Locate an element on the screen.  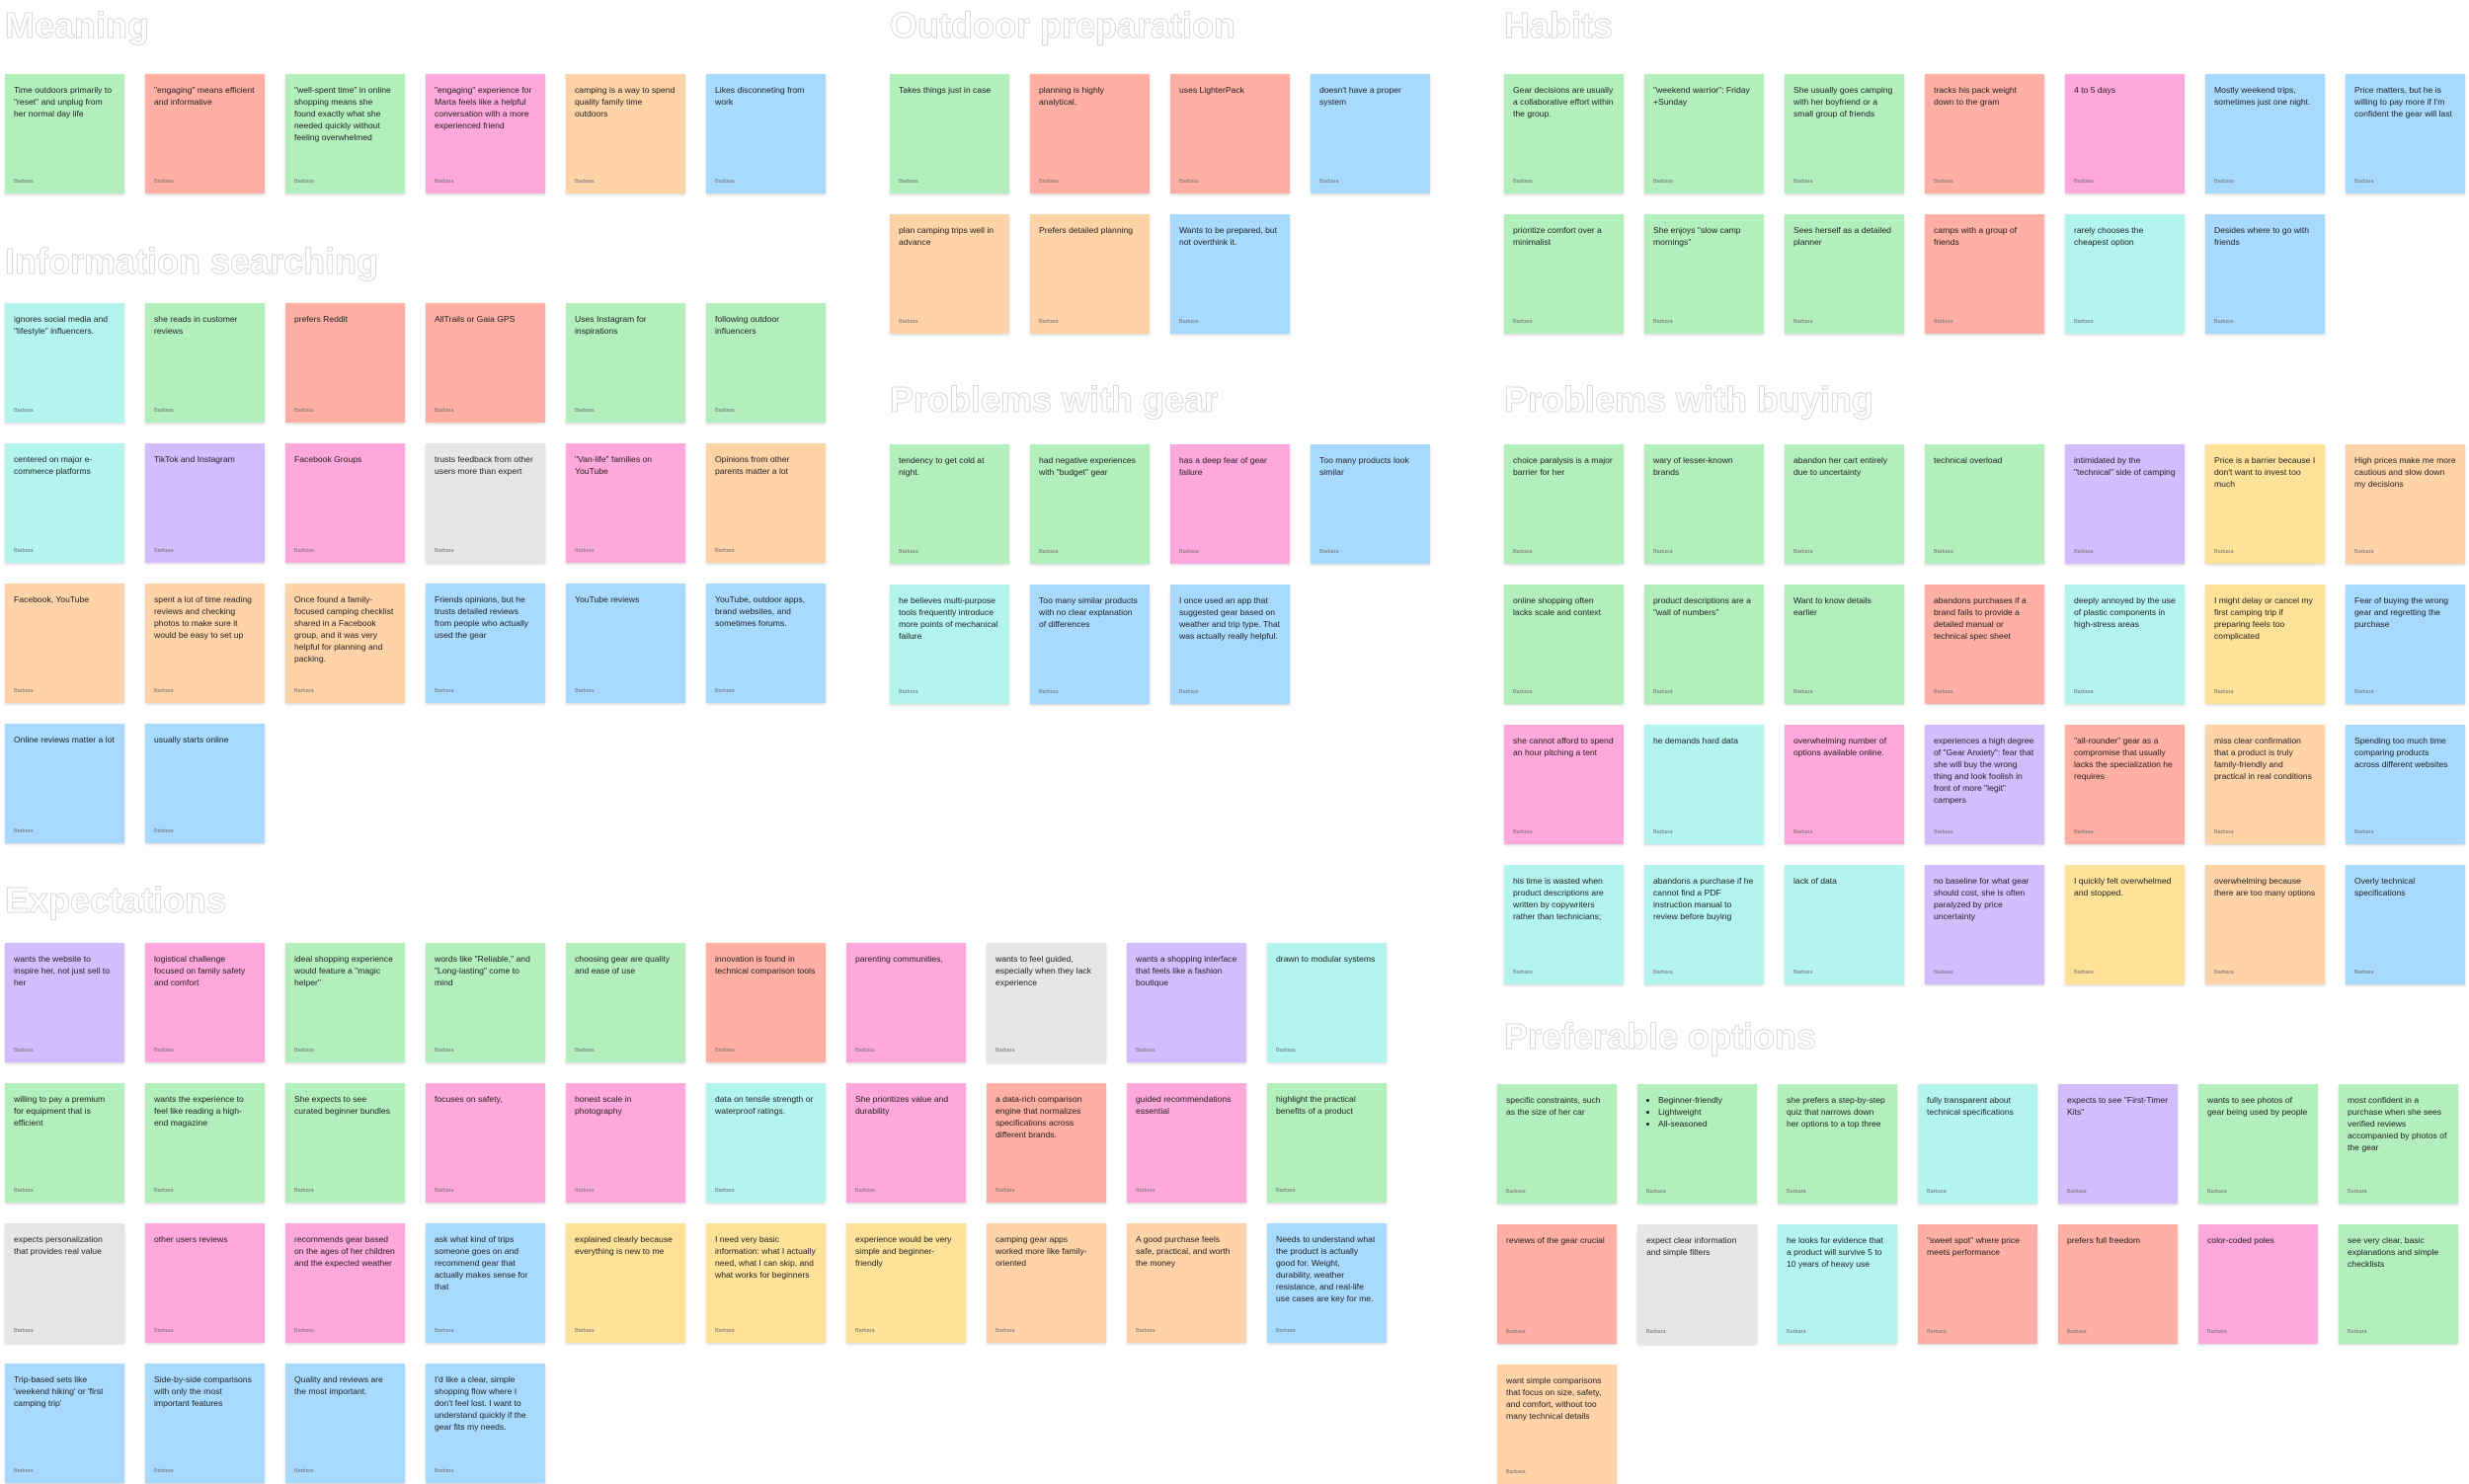
sticky-note: prefers full freedom Barbara is located at coordinates (2118, 1284).